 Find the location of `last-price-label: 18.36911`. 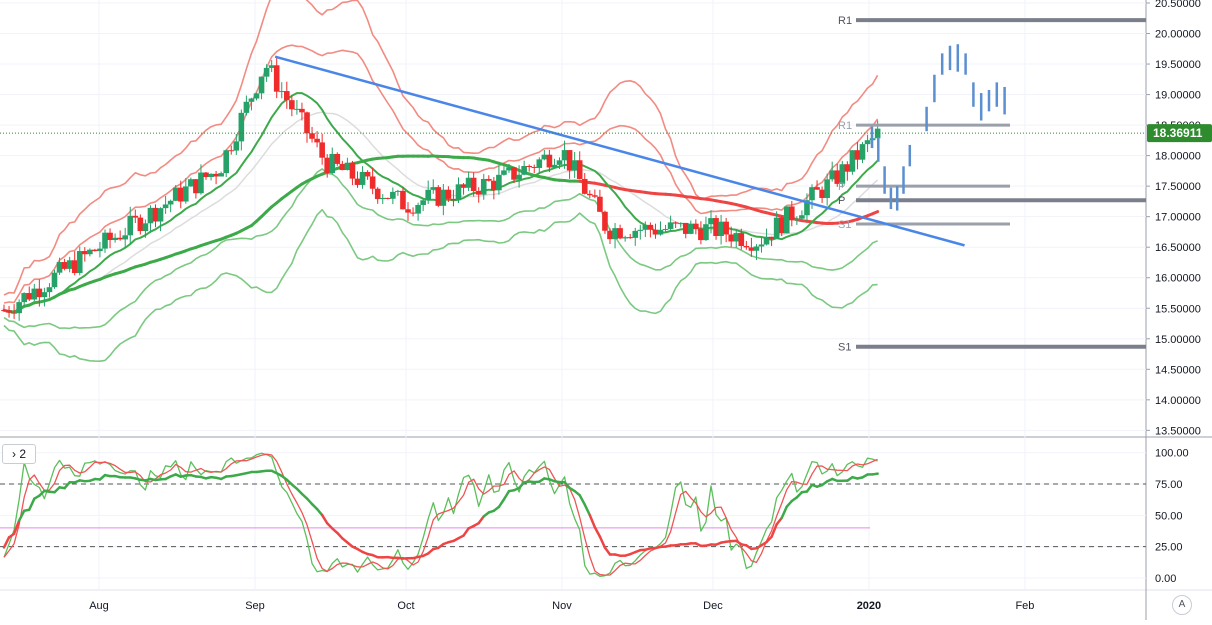

last-price-label: 18.36911 is located at coordinates (1178, 133).